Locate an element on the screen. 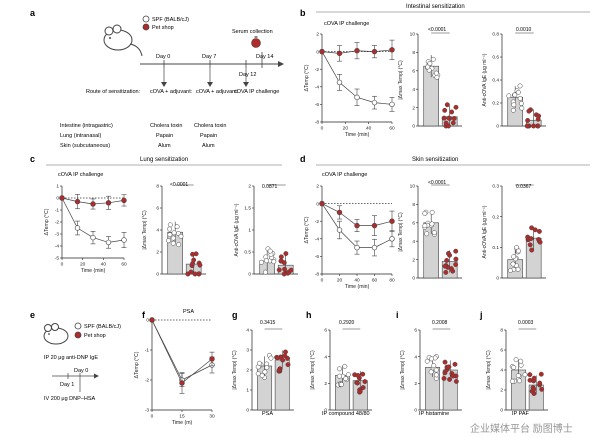 The width and height of the screenshot is (600, 438). g-bar-ylabel: |Δmax Temp| (°C) is located at coordinates (235, 370).